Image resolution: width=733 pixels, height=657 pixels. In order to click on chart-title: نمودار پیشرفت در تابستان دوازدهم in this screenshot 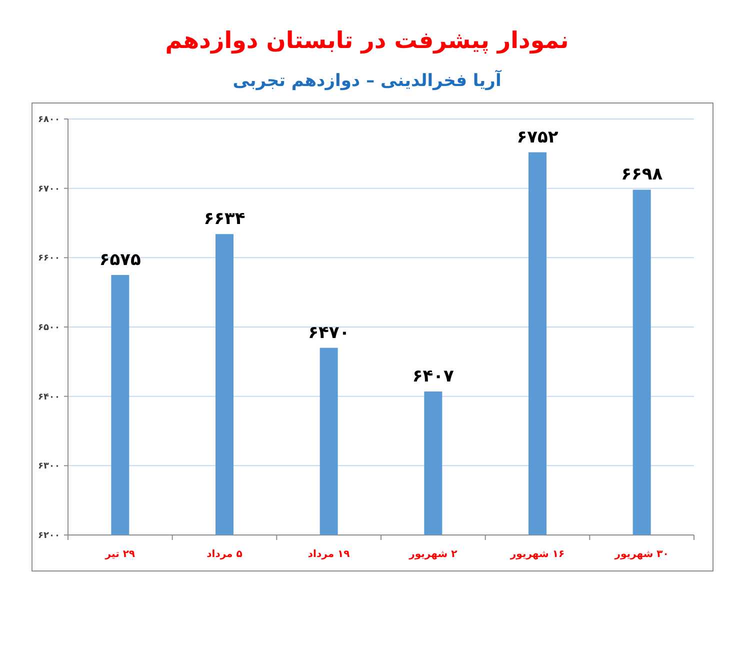, I will do `click(367, 41)`.